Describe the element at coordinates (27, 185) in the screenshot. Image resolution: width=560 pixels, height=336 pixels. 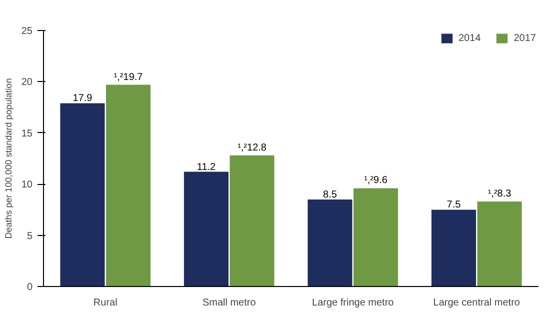
I see `y-tick-label: 10` at that location.